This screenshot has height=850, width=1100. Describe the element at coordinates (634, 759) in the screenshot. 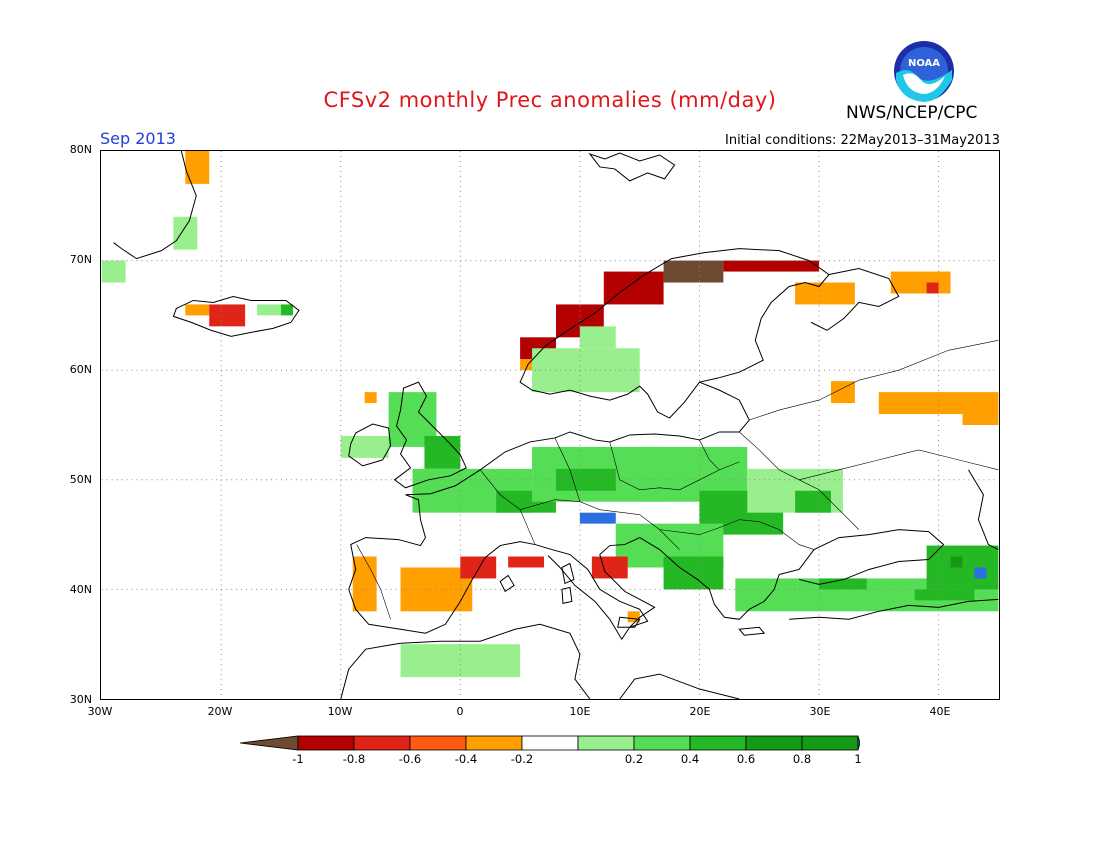

I see `scale-label: 0.2` at that location.